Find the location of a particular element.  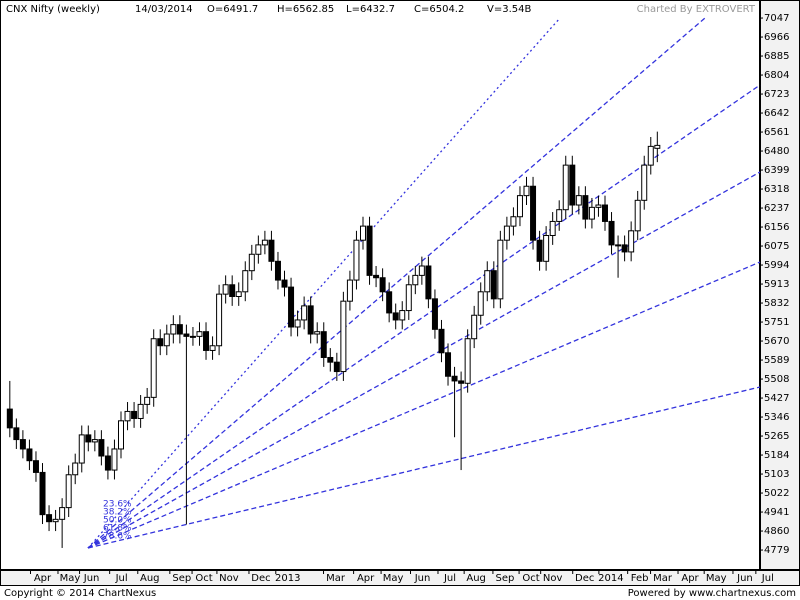

y-tick-label: 7047 is located at coordinates (776, 18).